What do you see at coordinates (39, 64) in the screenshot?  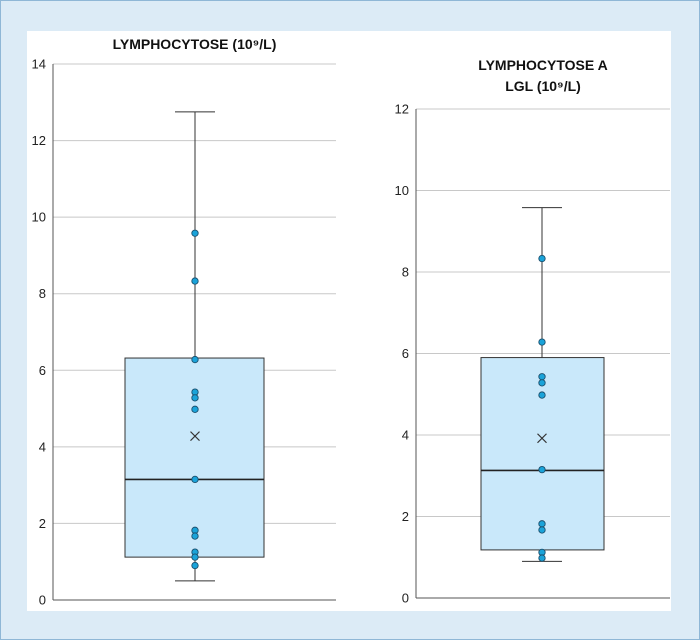 I see `y-tick-label: 14` at bounding box center [39, 64].